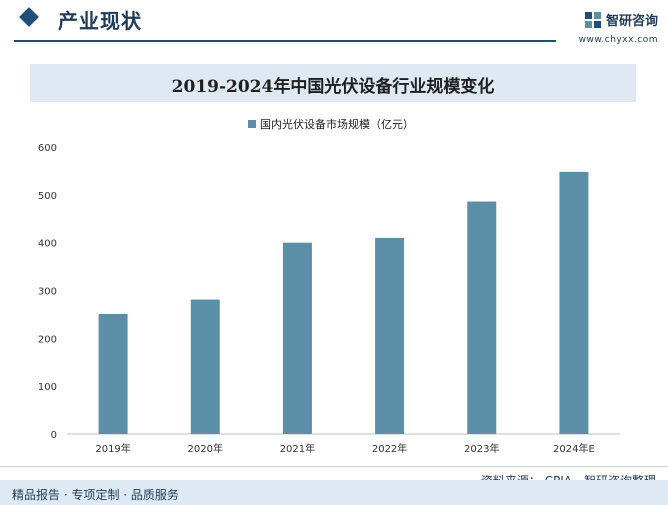 The image size is (668, 505). Describe the element at coordinates (334, 23) in the screenshot. I see `header: 产业现状 智研咨询 www.chyxx.com` at that location.